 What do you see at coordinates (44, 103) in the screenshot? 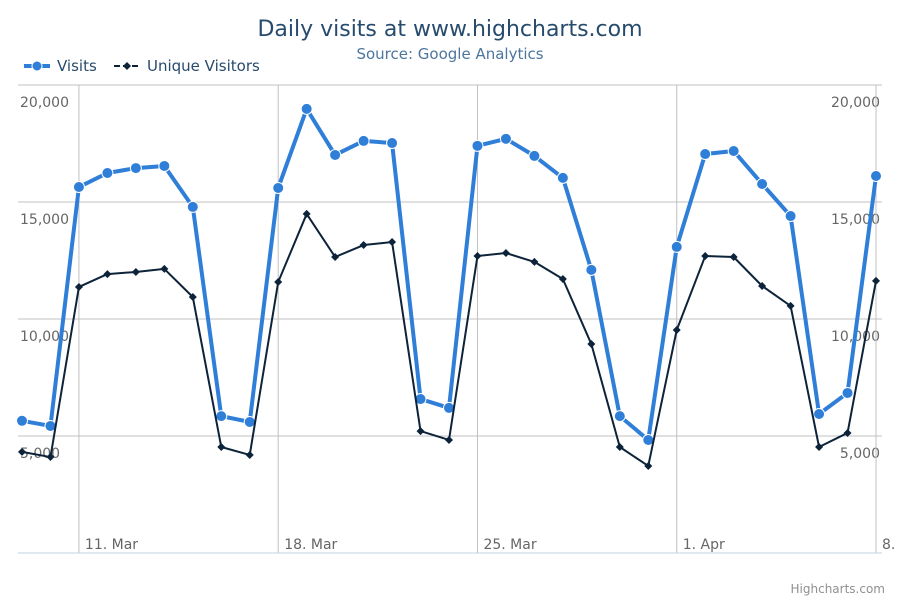
I see `y-tick-label: 20,000` at bounding box center [44, 103].